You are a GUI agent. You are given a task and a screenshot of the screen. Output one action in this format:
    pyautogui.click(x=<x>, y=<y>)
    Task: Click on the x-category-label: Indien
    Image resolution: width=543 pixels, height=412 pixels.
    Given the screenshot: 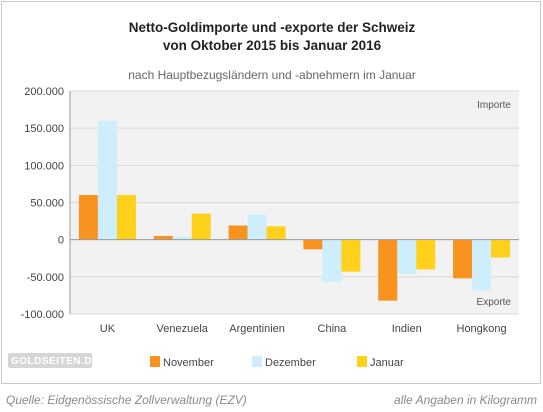 What is the action you would take?
    pyautogui.click(x=407, y=329)
    